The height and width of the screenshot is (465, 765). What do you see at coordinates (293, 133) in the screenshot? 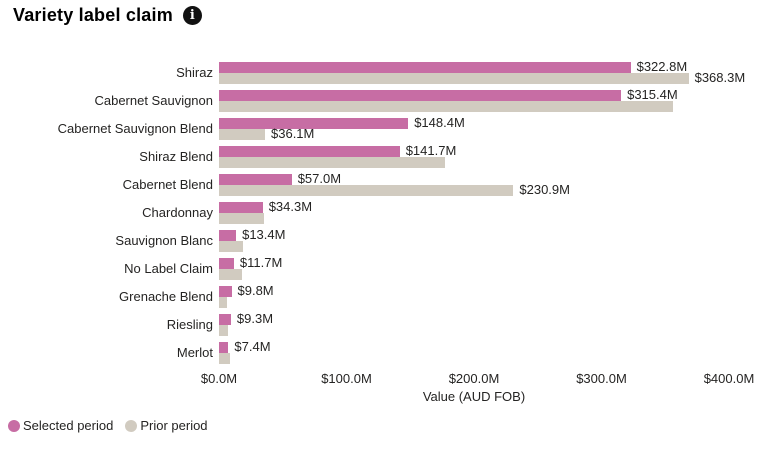
I see `value-label-prior: $36.1M` at bounding box center [293, 133].